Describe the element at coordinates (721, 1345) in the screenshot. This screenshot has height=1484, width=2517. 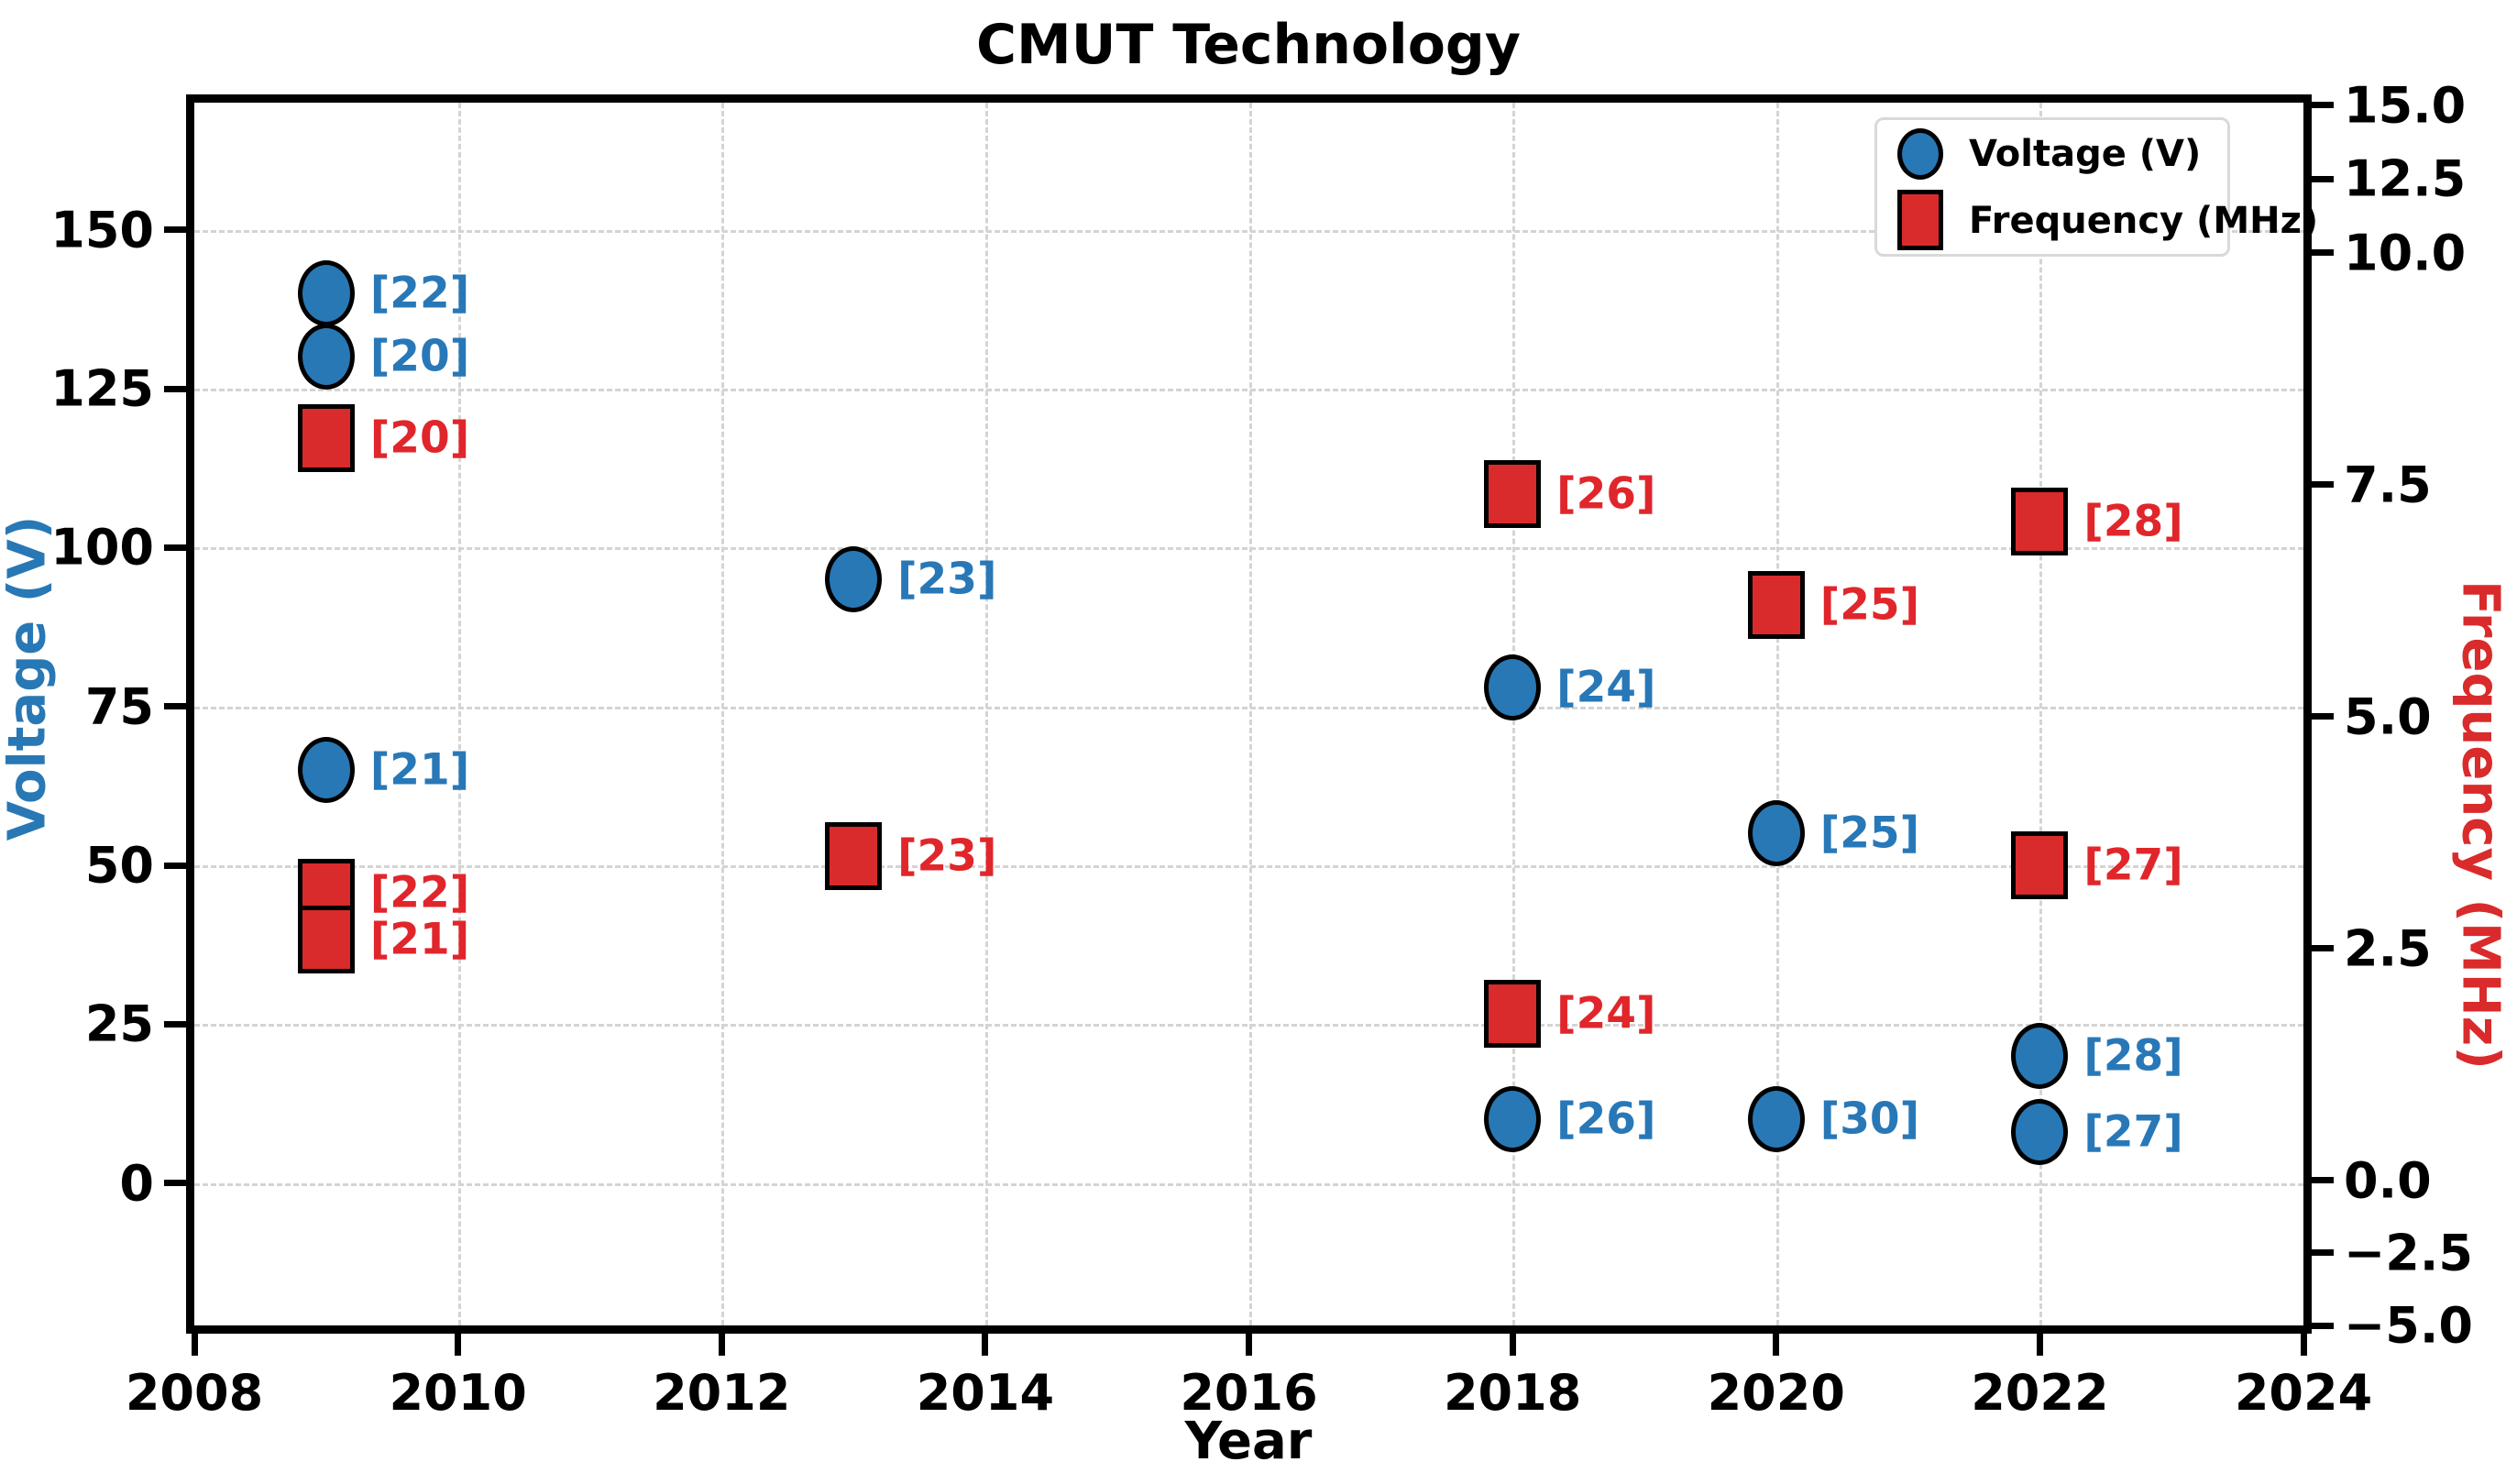
I see `x-tick-2012` at that location.